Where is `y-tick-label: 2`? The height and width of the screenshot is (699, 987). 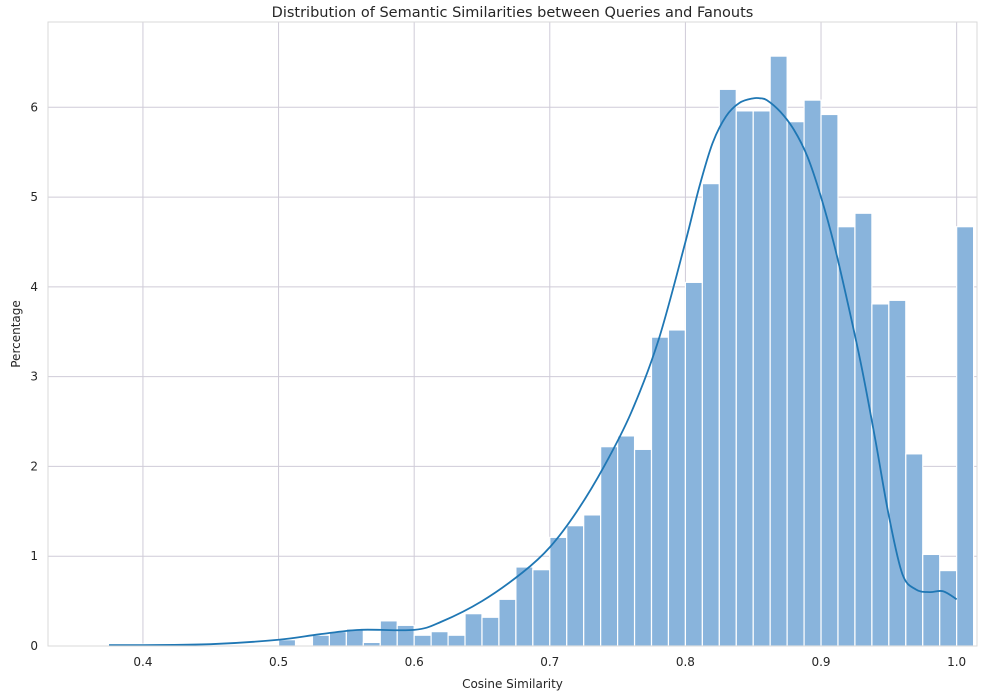 y-tick-label: 2 is located at coordinates (34, 466).